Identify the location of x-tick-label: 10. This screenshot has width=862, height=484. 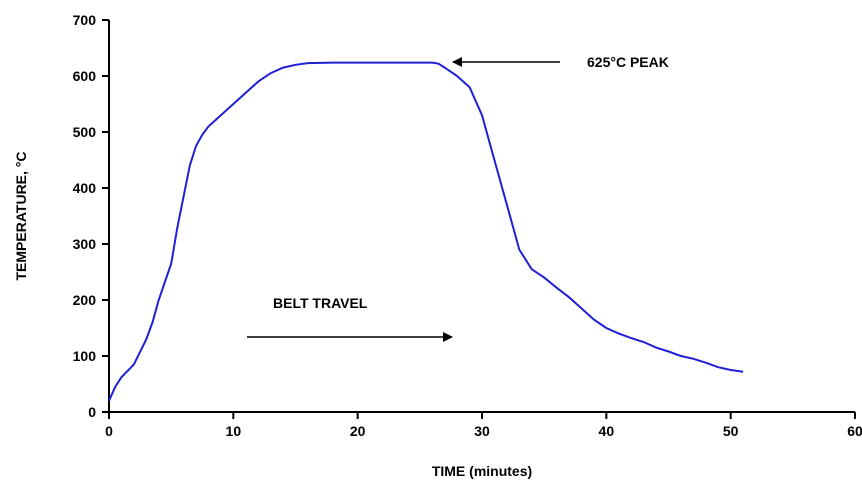
(234, 431).